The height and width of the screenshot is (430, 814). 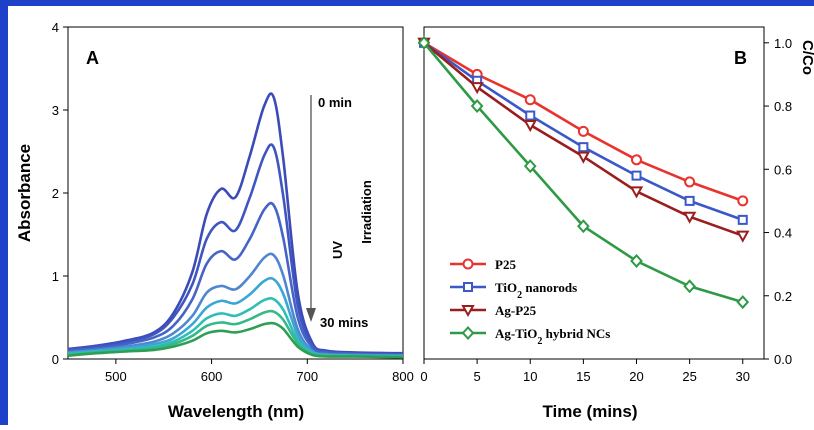 I want to click on panel-b-x-axis-label: Time (mins), so click(x=589, y=411).